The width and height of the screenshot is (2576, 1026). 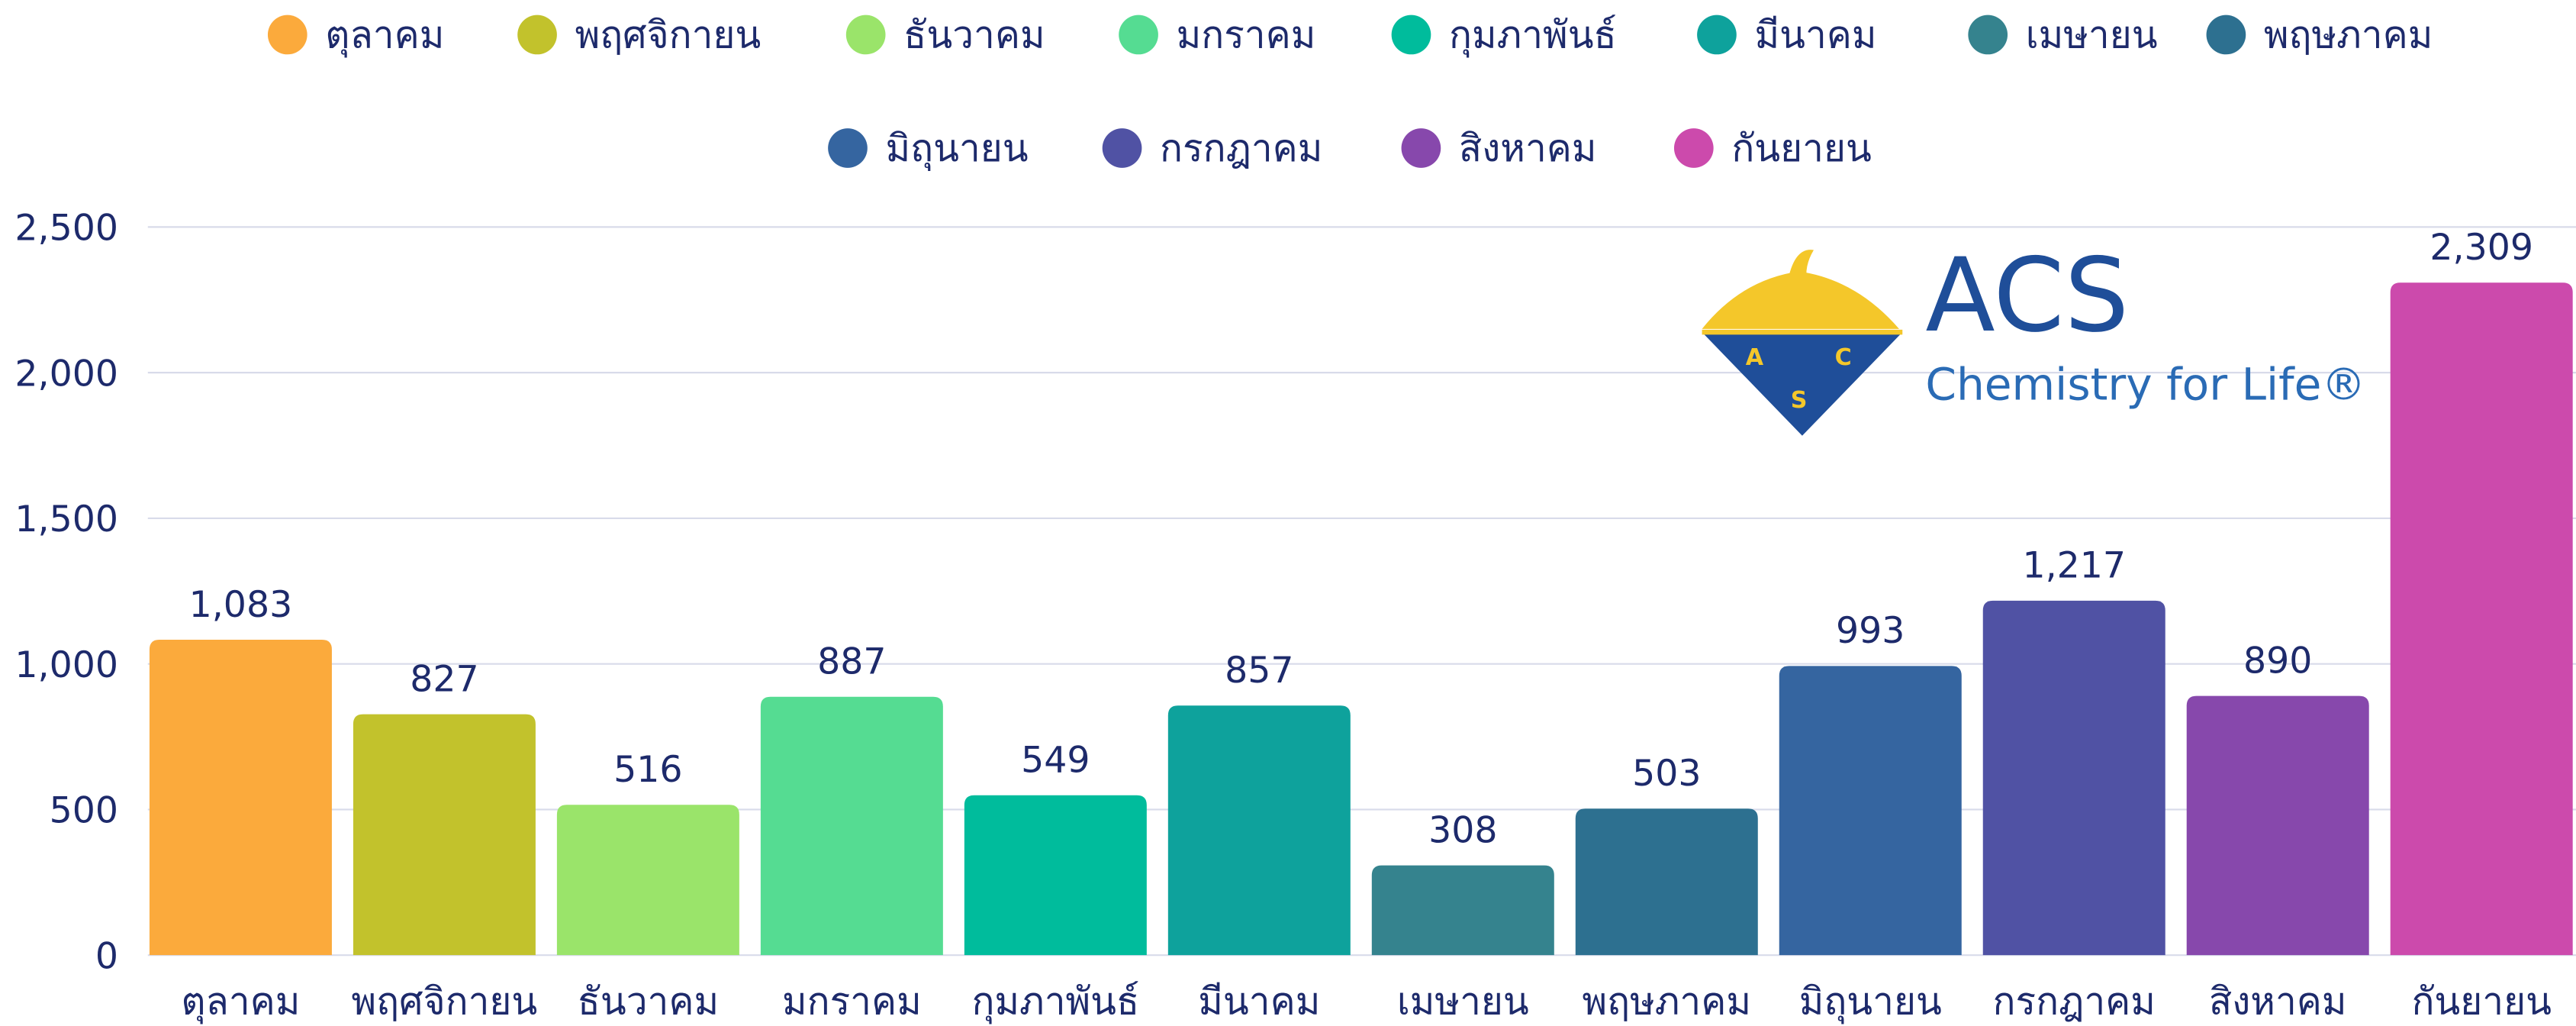 What do you see at coordinates (2278, 1001) in the screenshot?
I see `x-tick-label: สิงหาคม` at bounding box center [2278, 1001].